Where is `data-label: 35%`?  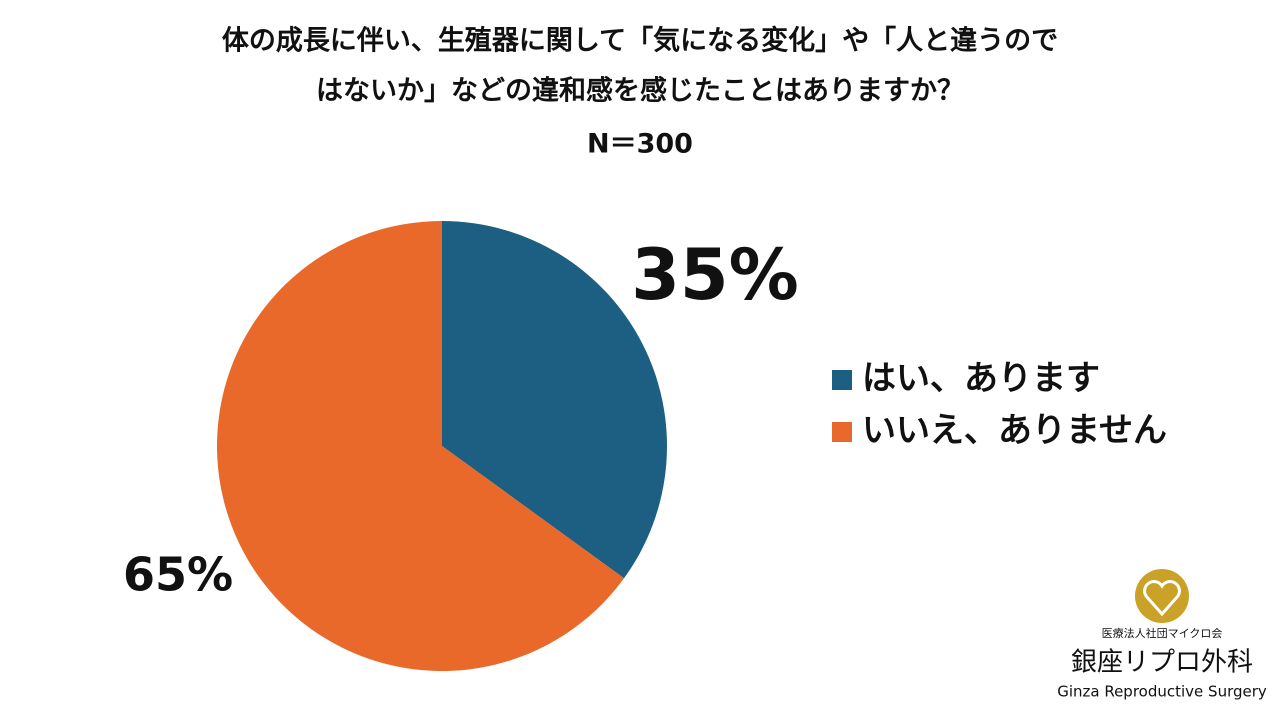 data-label: 35% is located at coordinates (715, 275).